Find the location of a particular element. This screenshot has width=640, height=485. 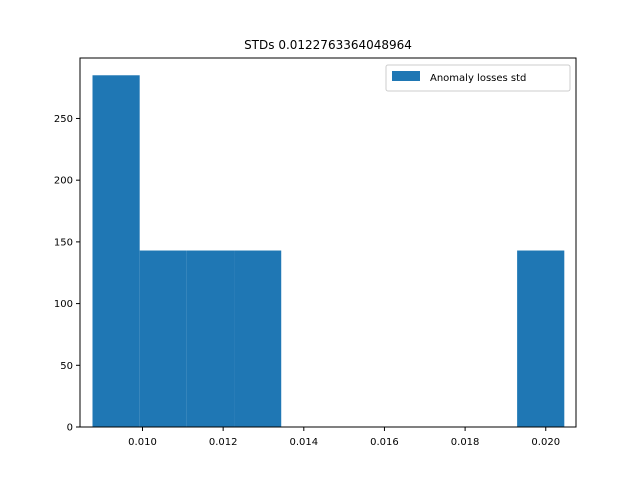

legend-label: Anomaly losses std is located at coordinates (478, 78).